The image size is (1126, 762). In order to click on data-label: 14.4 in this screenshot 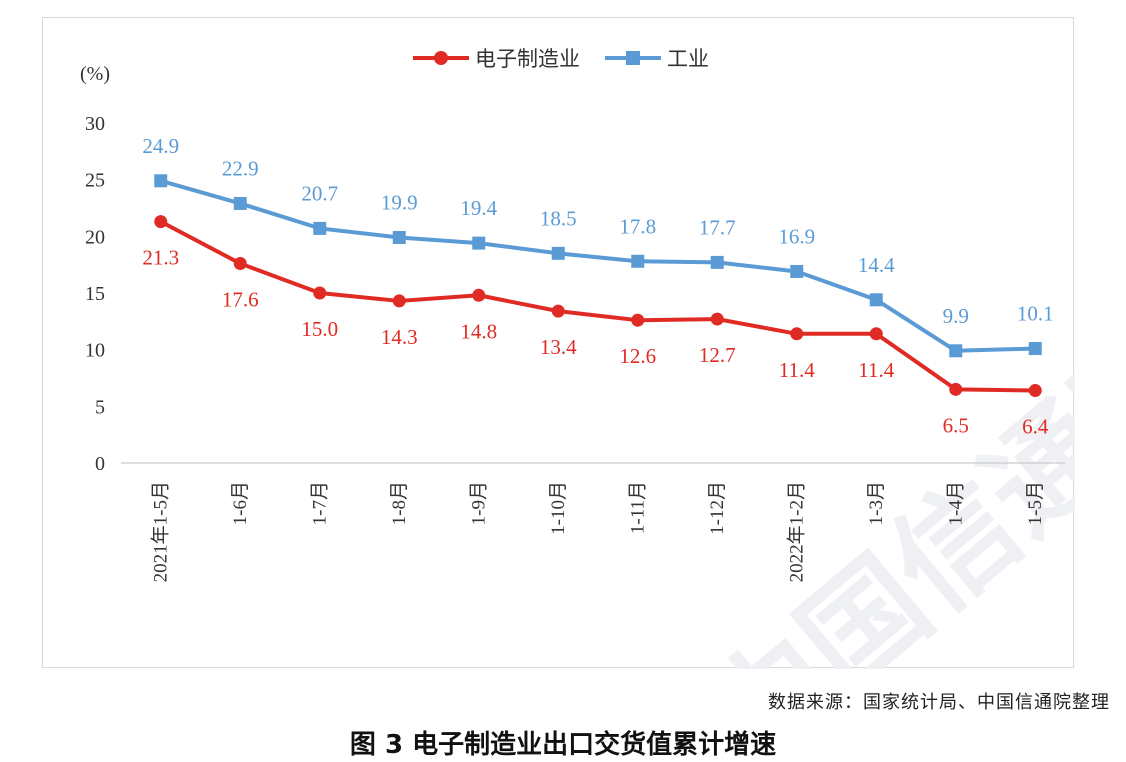, I will do `click(876, 265)`.